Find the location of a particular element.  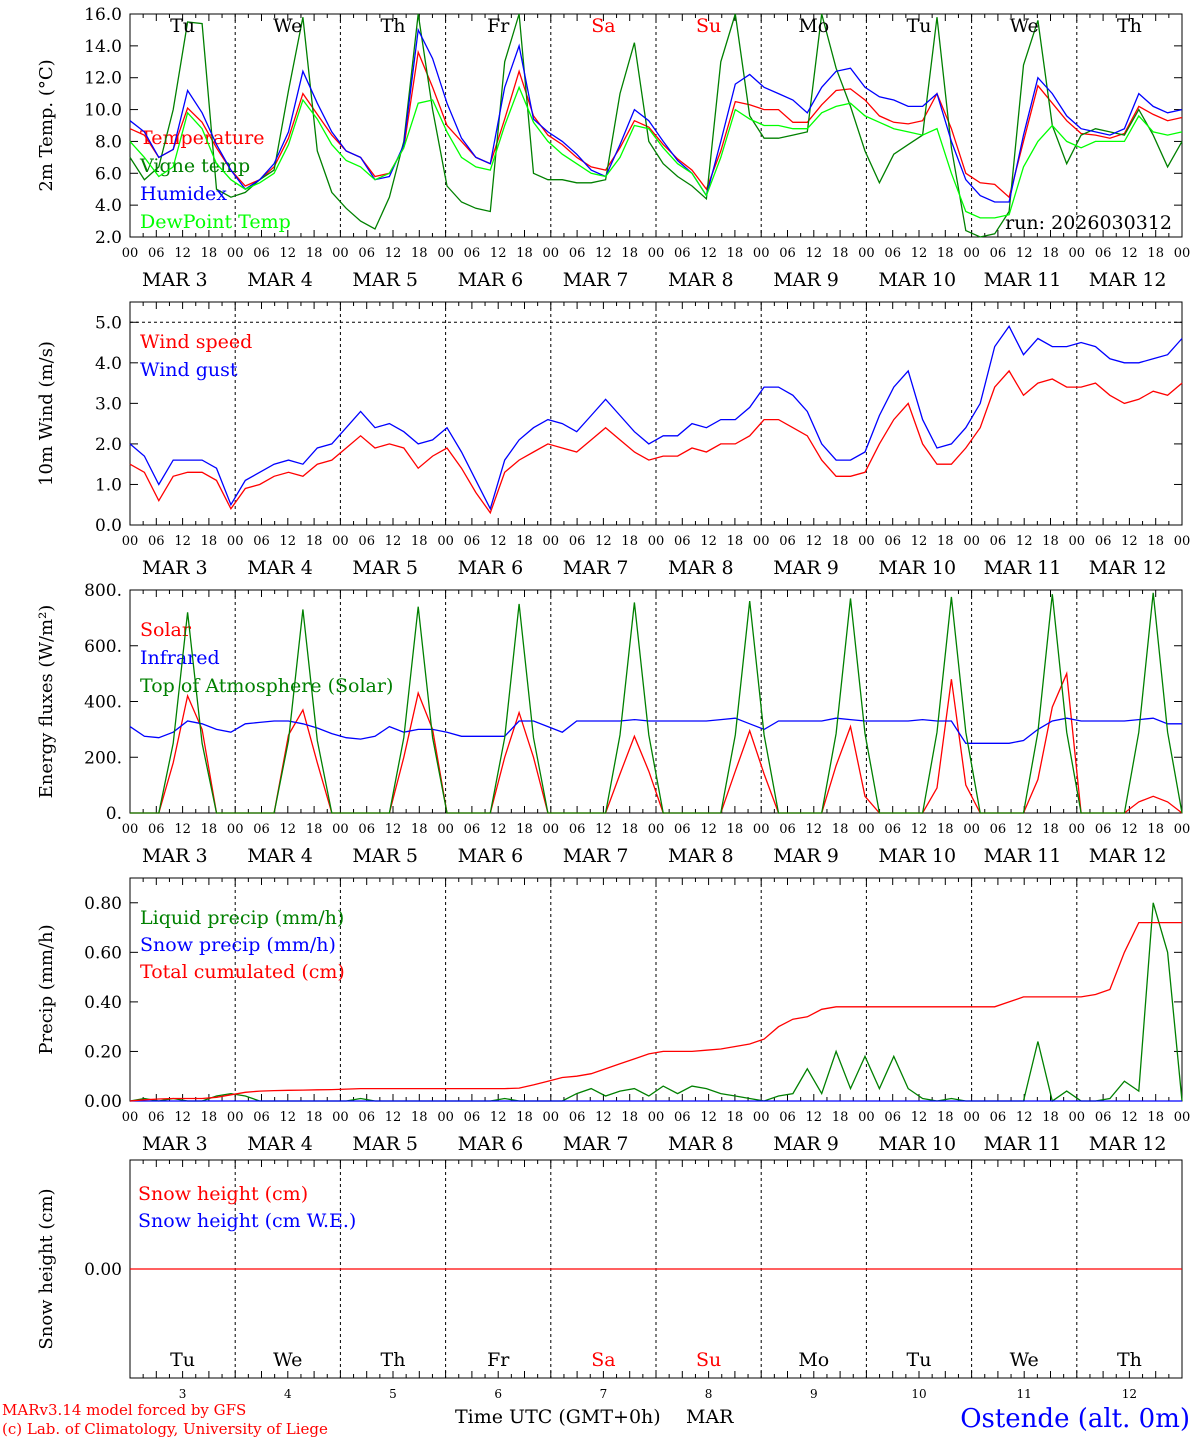

day-label: MAR 8 is located at coordinates (701, 568).